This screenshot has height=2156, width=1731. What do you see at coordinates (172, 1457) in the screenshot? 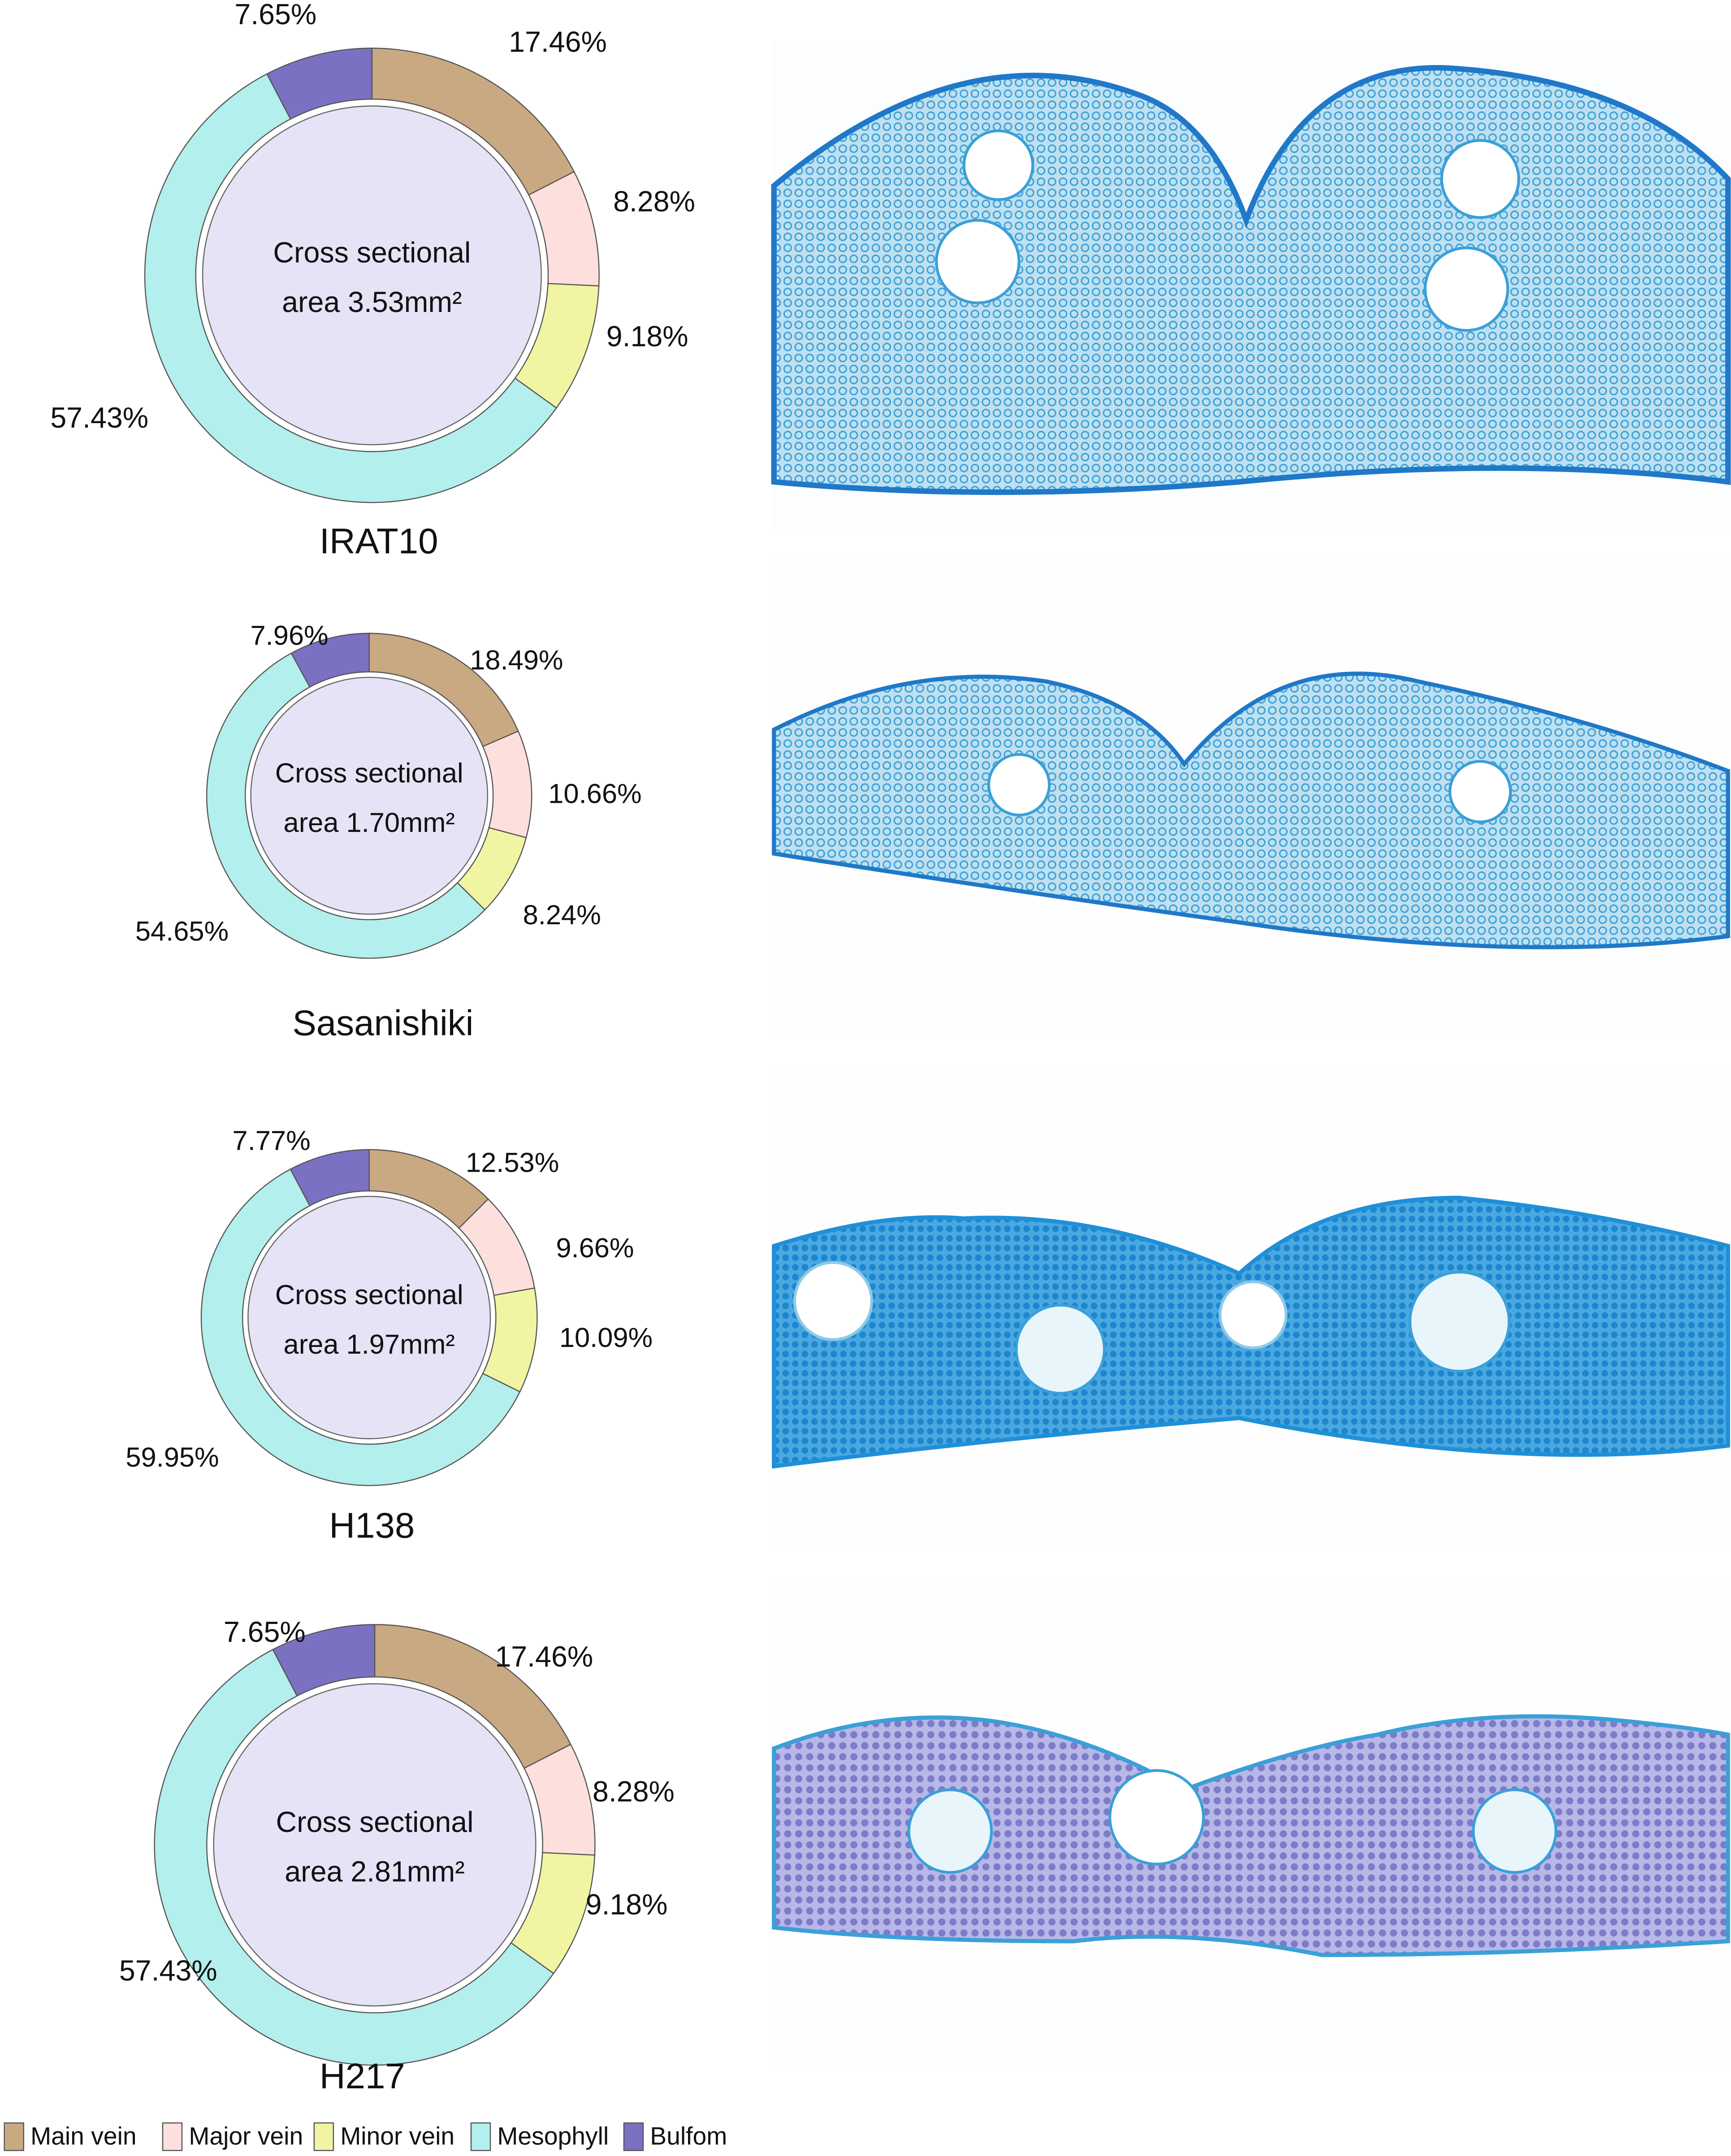
I see `value-label: 59.95%` at bounding box center [172, 1457].